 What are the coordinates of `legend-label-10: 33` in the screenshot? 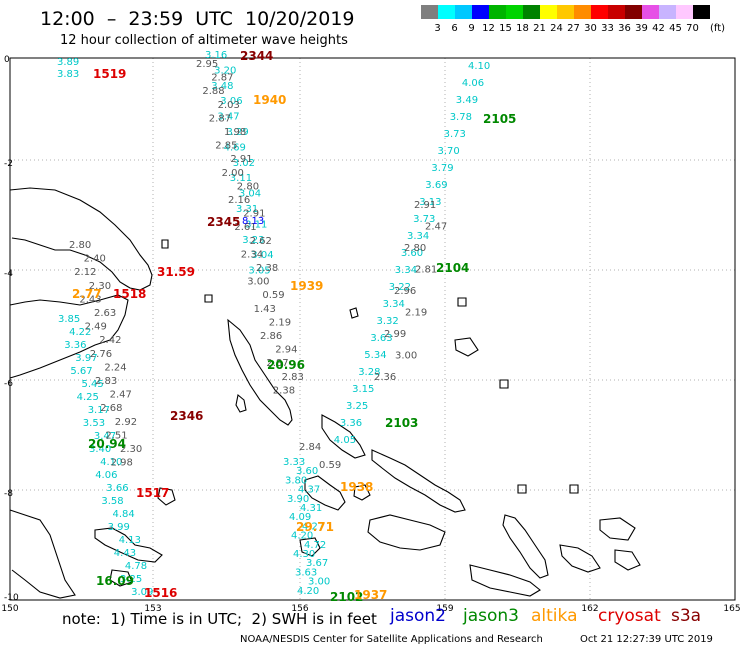 It's located at (607, 28).